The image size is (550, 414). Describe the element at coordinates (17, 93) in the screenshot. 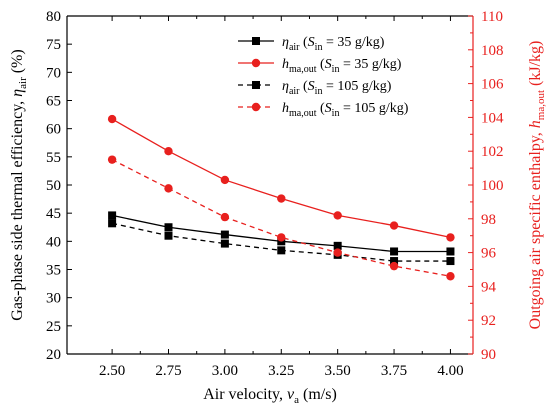

I see `y-left-axis-title-var: η` at that location.